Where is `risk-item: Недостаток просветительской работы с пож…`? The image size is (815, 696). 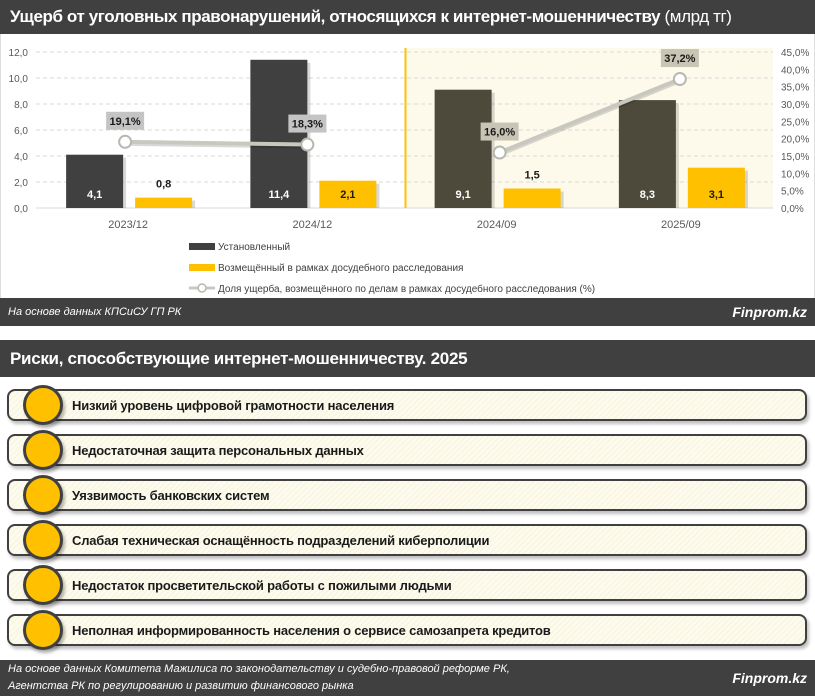 risk-item: Недостаток просветительской работы с пож… is located at coordinates (407, 585).